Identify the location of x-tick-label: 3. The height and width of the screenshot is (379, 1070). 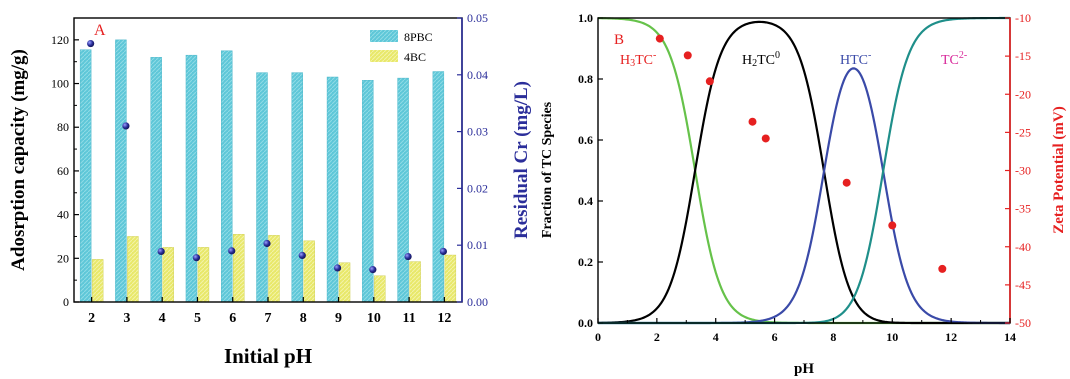
(126, 318).